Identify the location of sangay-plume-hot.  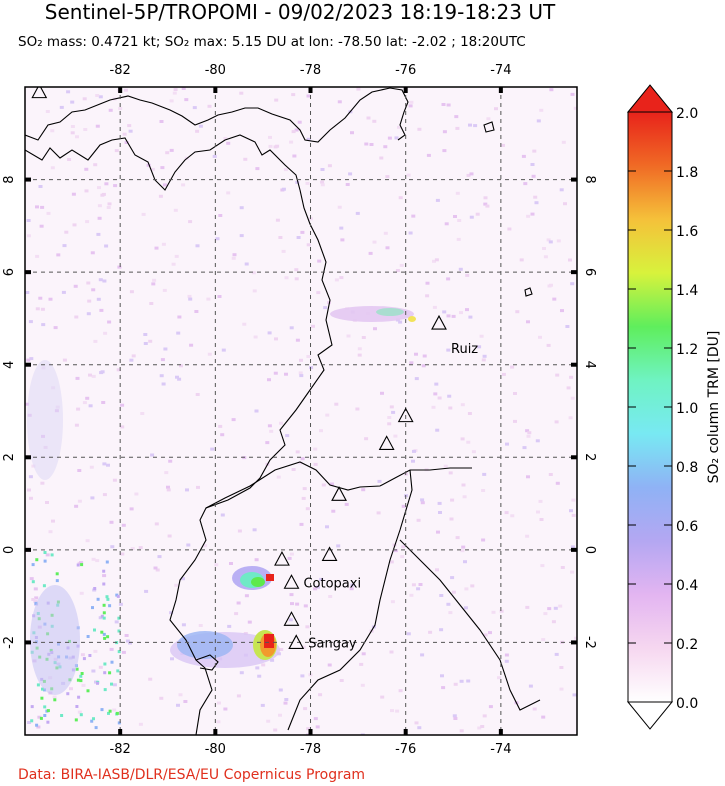
(269, 641).